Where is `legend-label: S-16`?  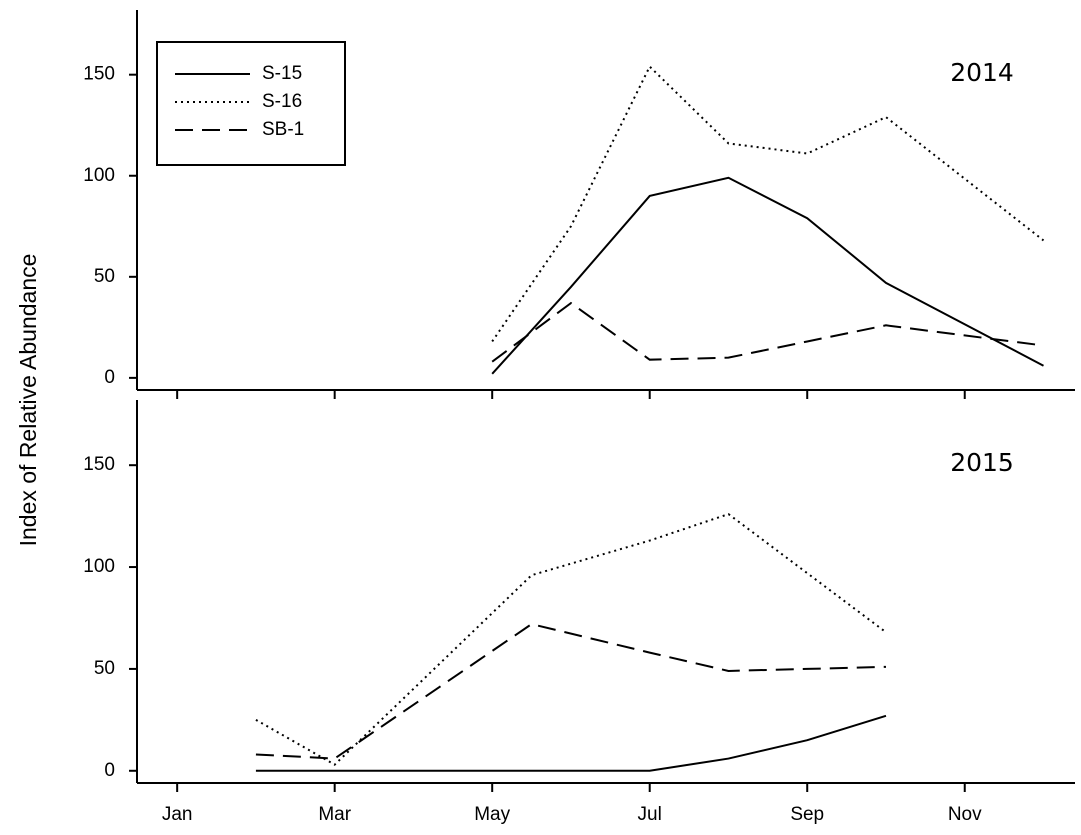
legend-label: S-16 is located at coordinates (282, 101).